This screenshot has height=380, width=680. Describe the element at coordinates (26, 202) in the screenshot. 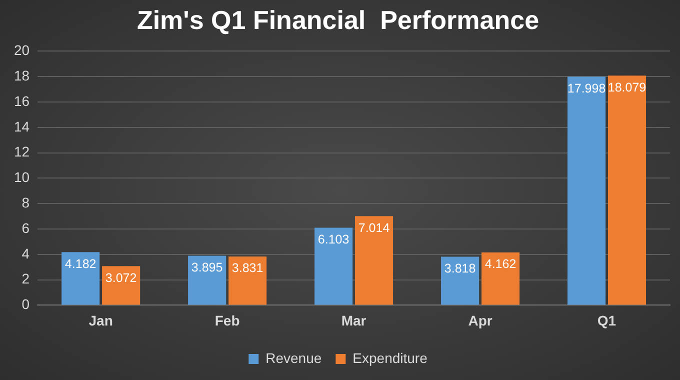

I see `y-tick-label: 8` at that location.